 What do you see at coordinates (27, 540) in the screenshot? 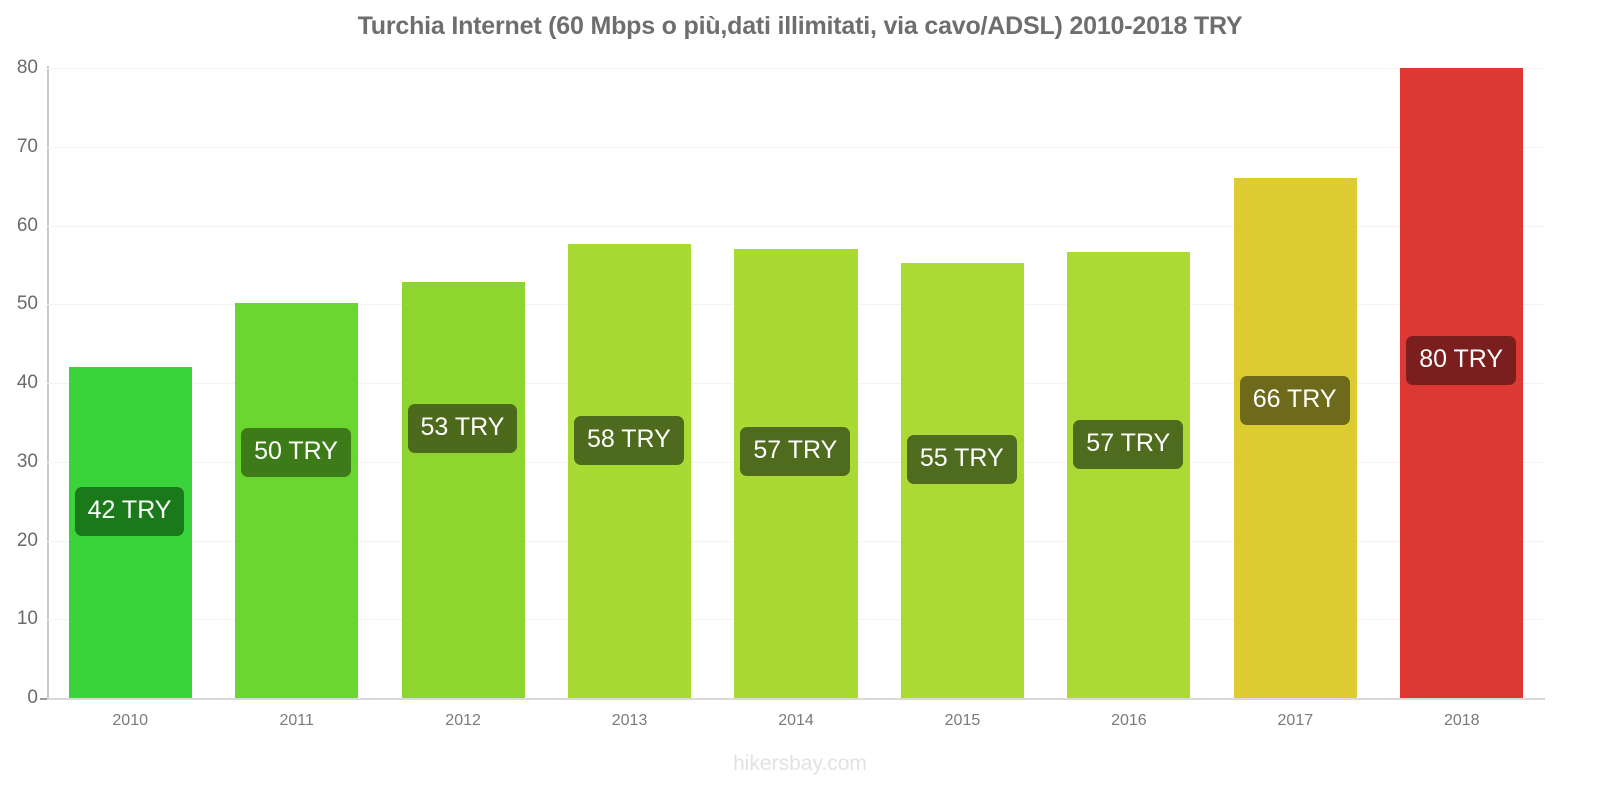
I see `y-axis-tick-label: 20` at bounding box center [27, 540].